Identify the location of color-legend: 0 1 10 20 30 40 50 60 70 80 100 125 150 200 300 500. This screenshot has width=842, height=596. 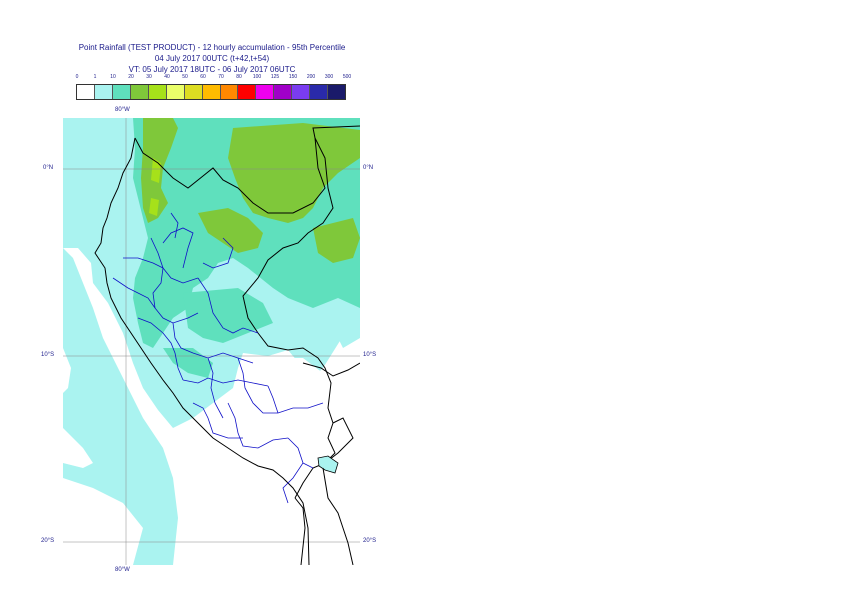
(216, 87).